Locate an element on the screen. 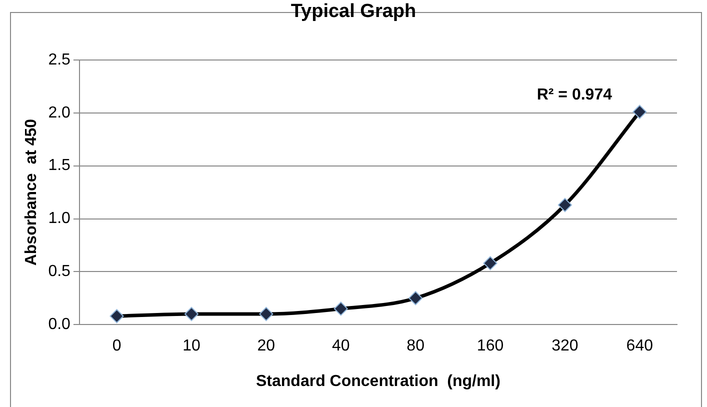 Image resolution: width=707 pixels, height=407 pixels. x-tick-label: 320 is located at coordinates (565, 346).